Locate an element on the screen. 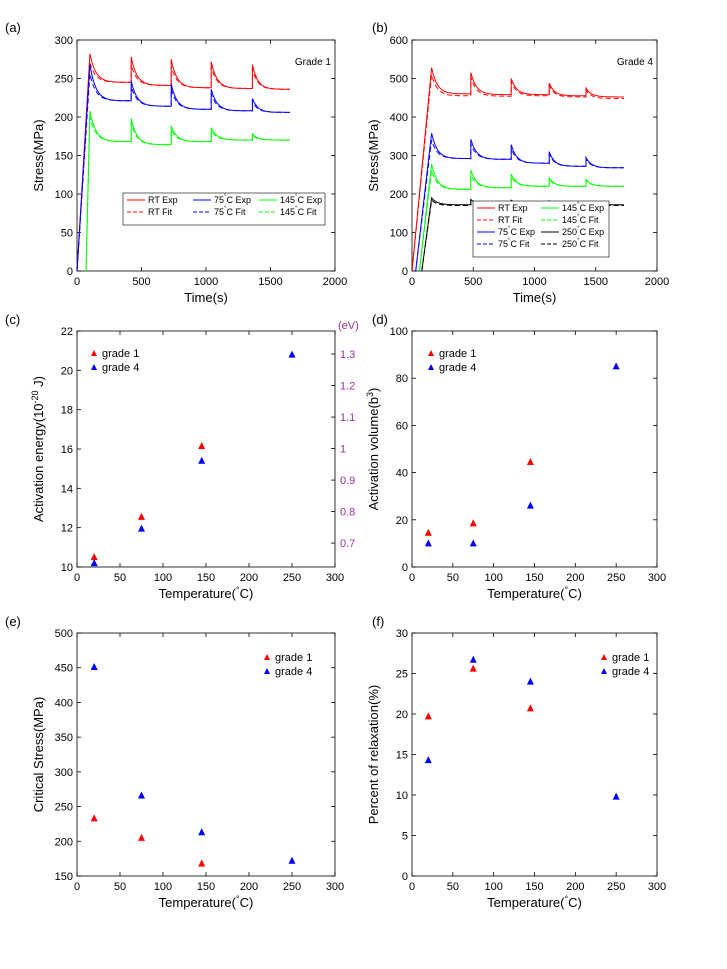 This screenshot has height=969, width=727. x-tick-label: 50 is located at coordinates (120, 887).